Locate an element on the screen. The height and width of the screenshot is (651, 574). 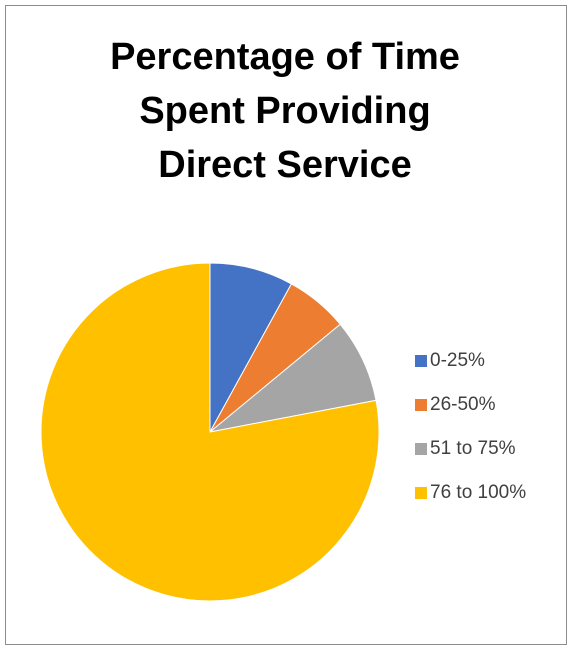
chart-title-line-3: Direct Service is located at coordinates (285, 165).